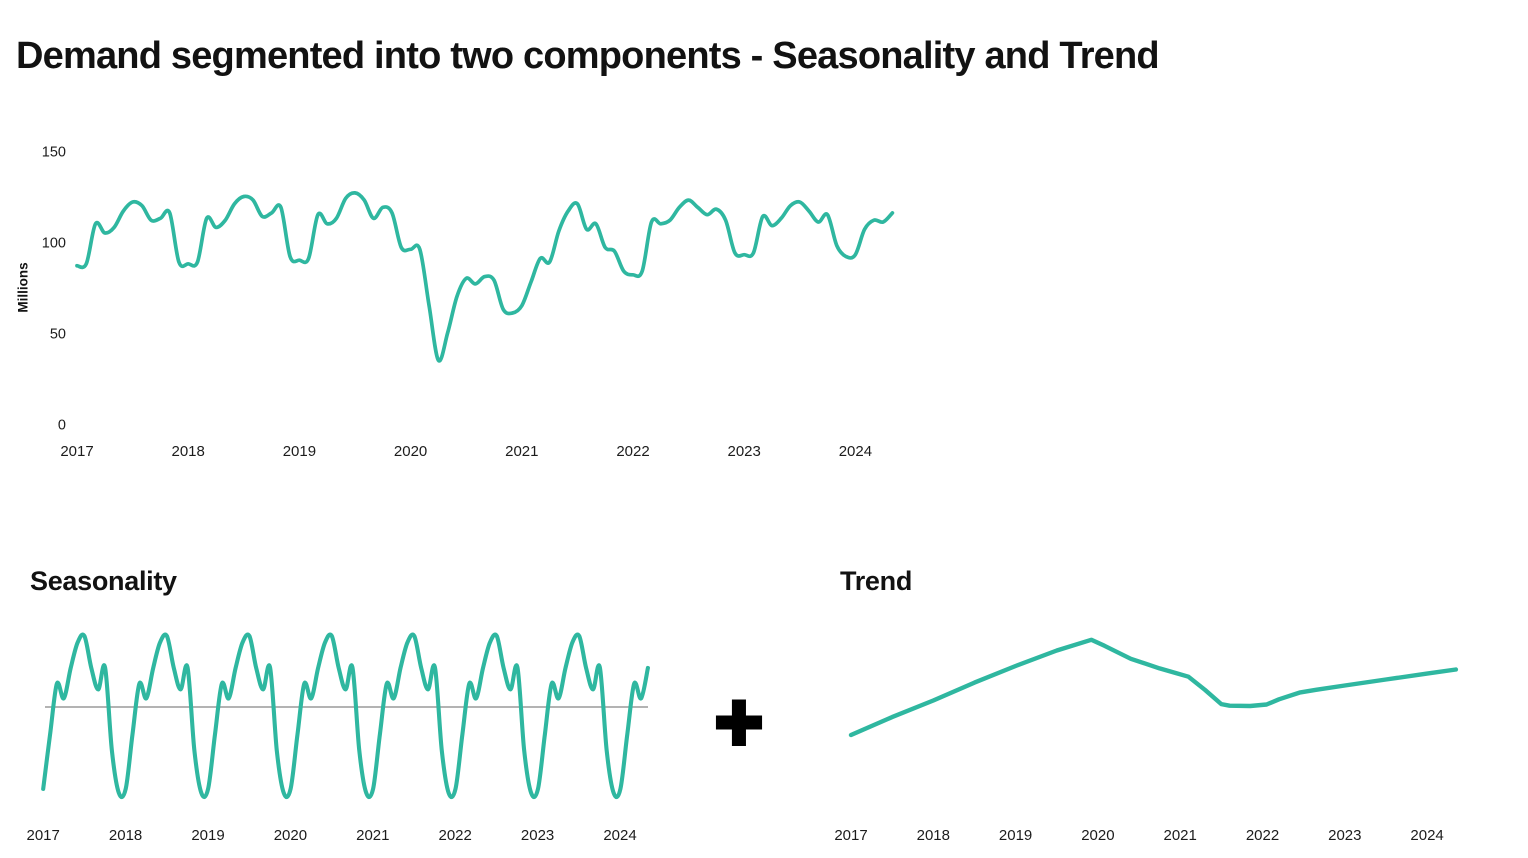  I want to click on plus-sign: +, so click(739, 722).